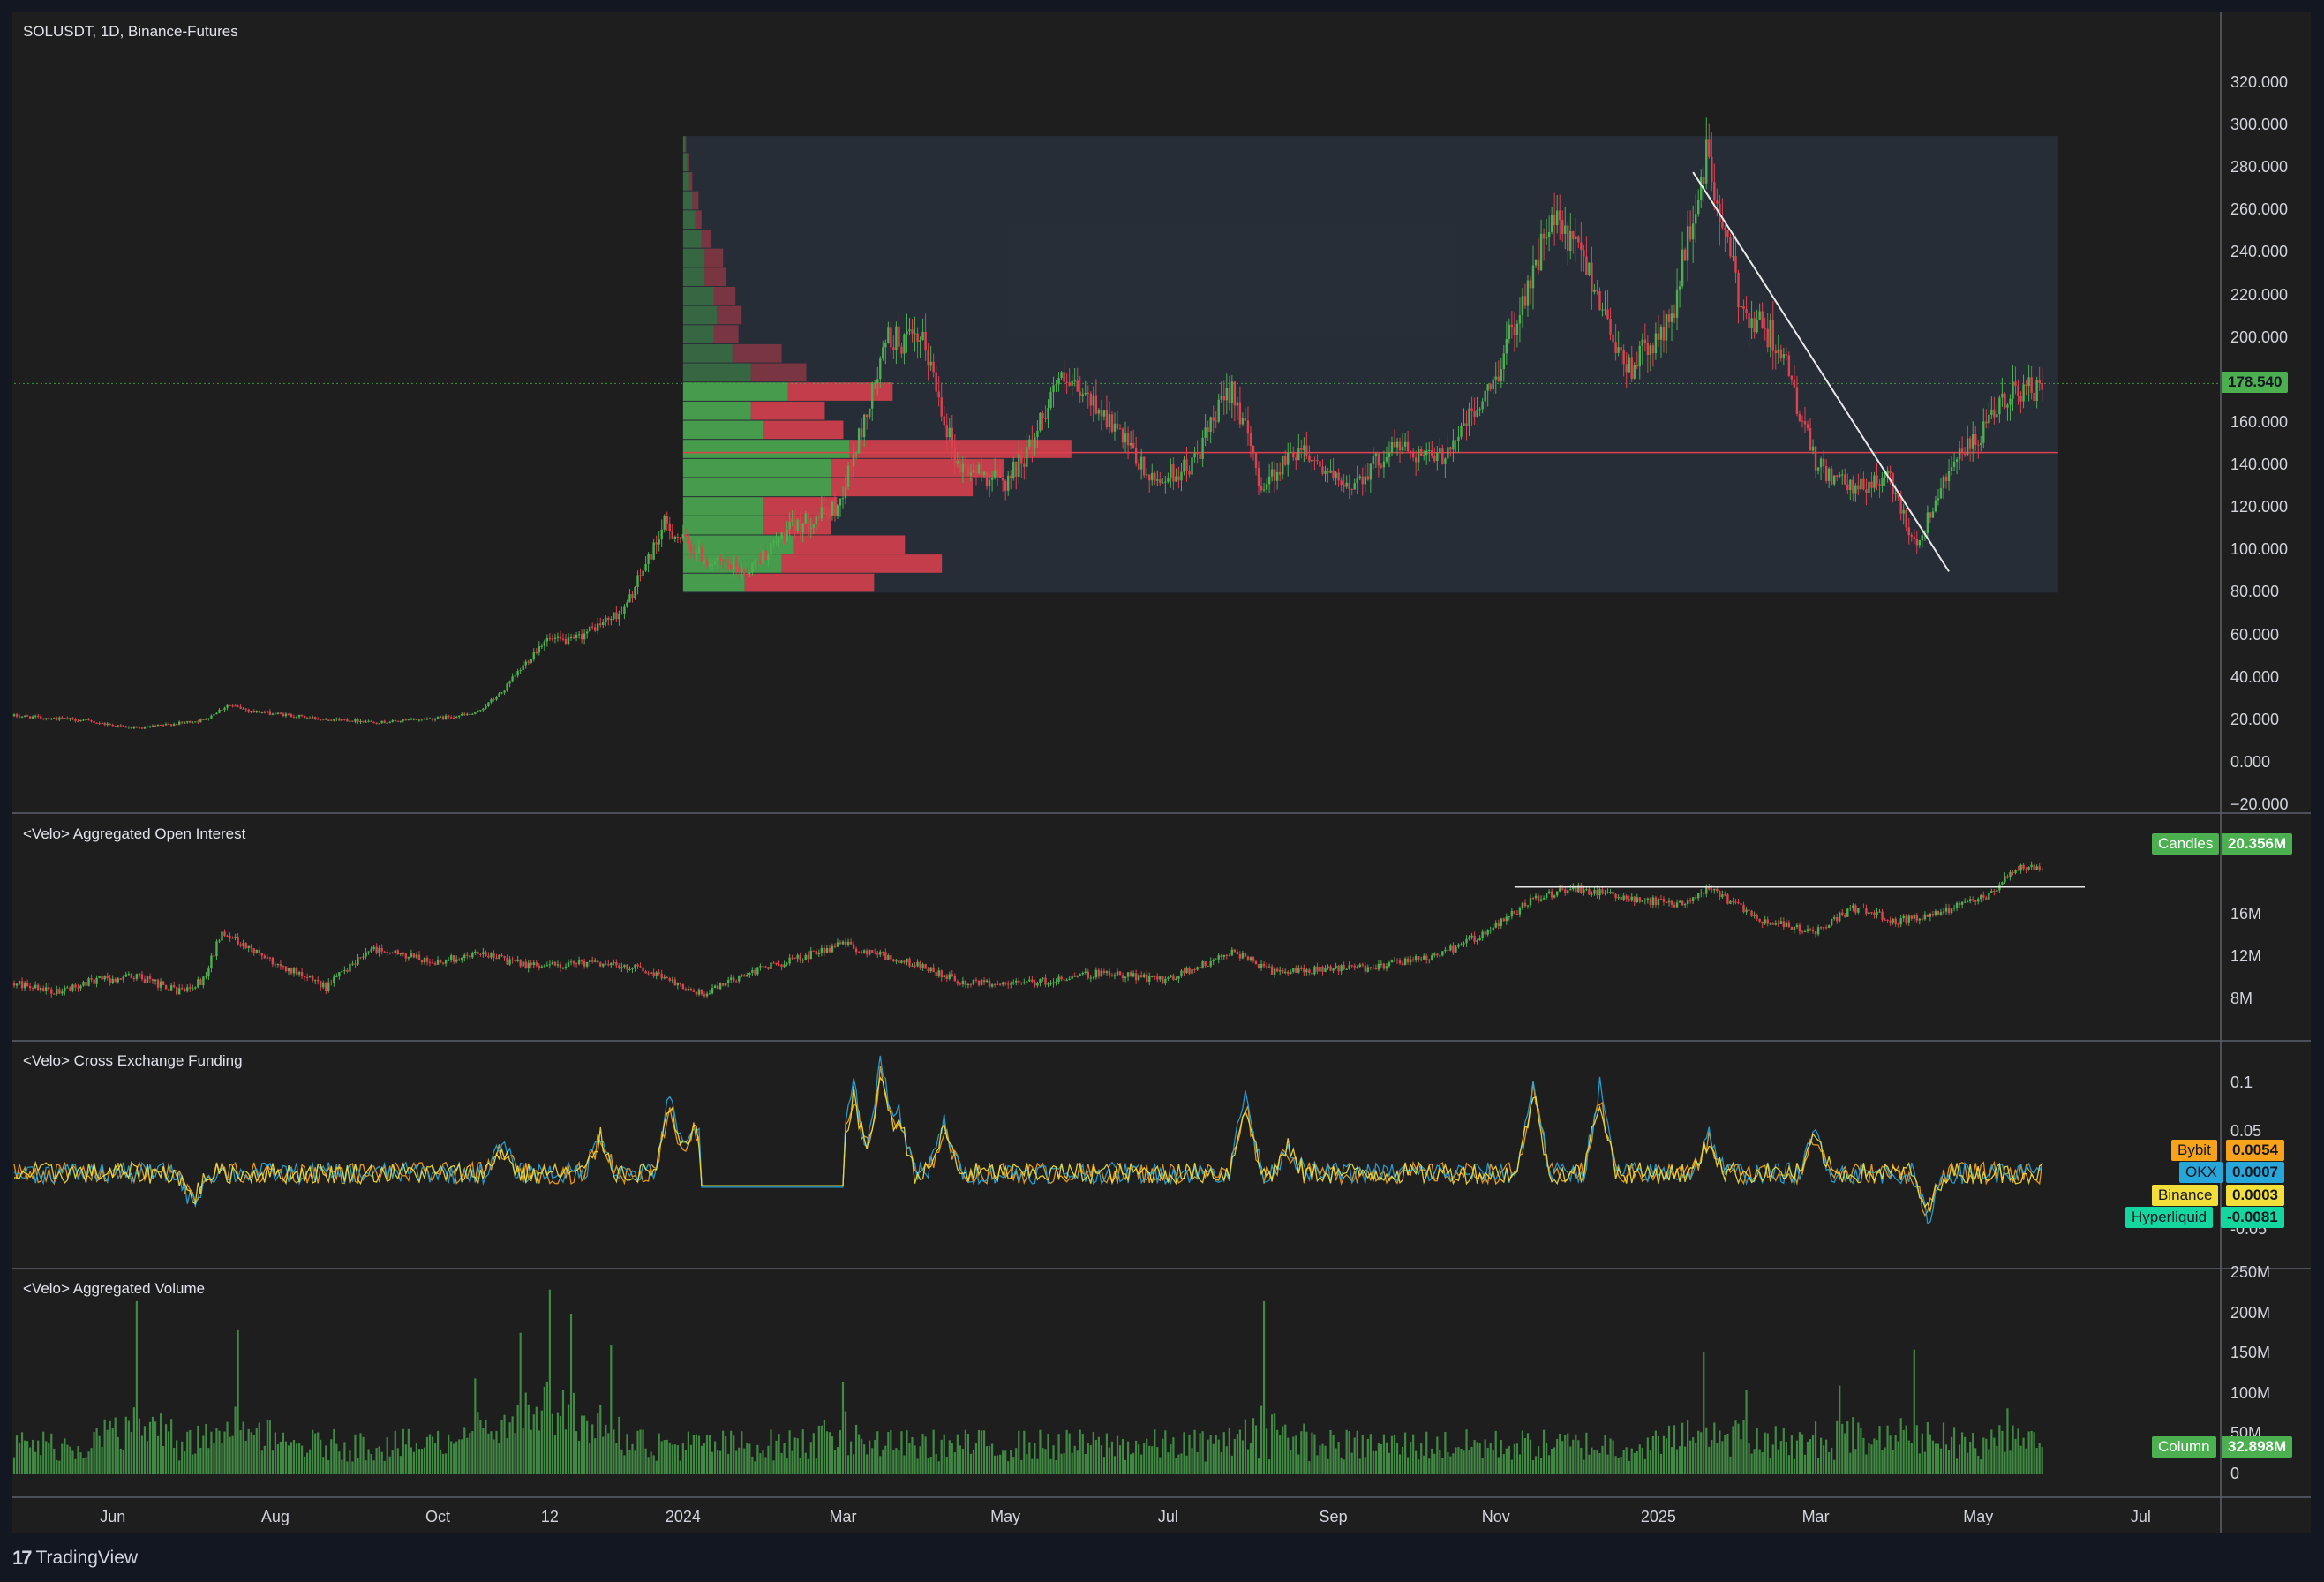 This screenshot has height=1582, width=2324. Describe the element at coordinates (2259, 82) in the screenshot. I see `price-axis-tick-label: 320.000` at that location.